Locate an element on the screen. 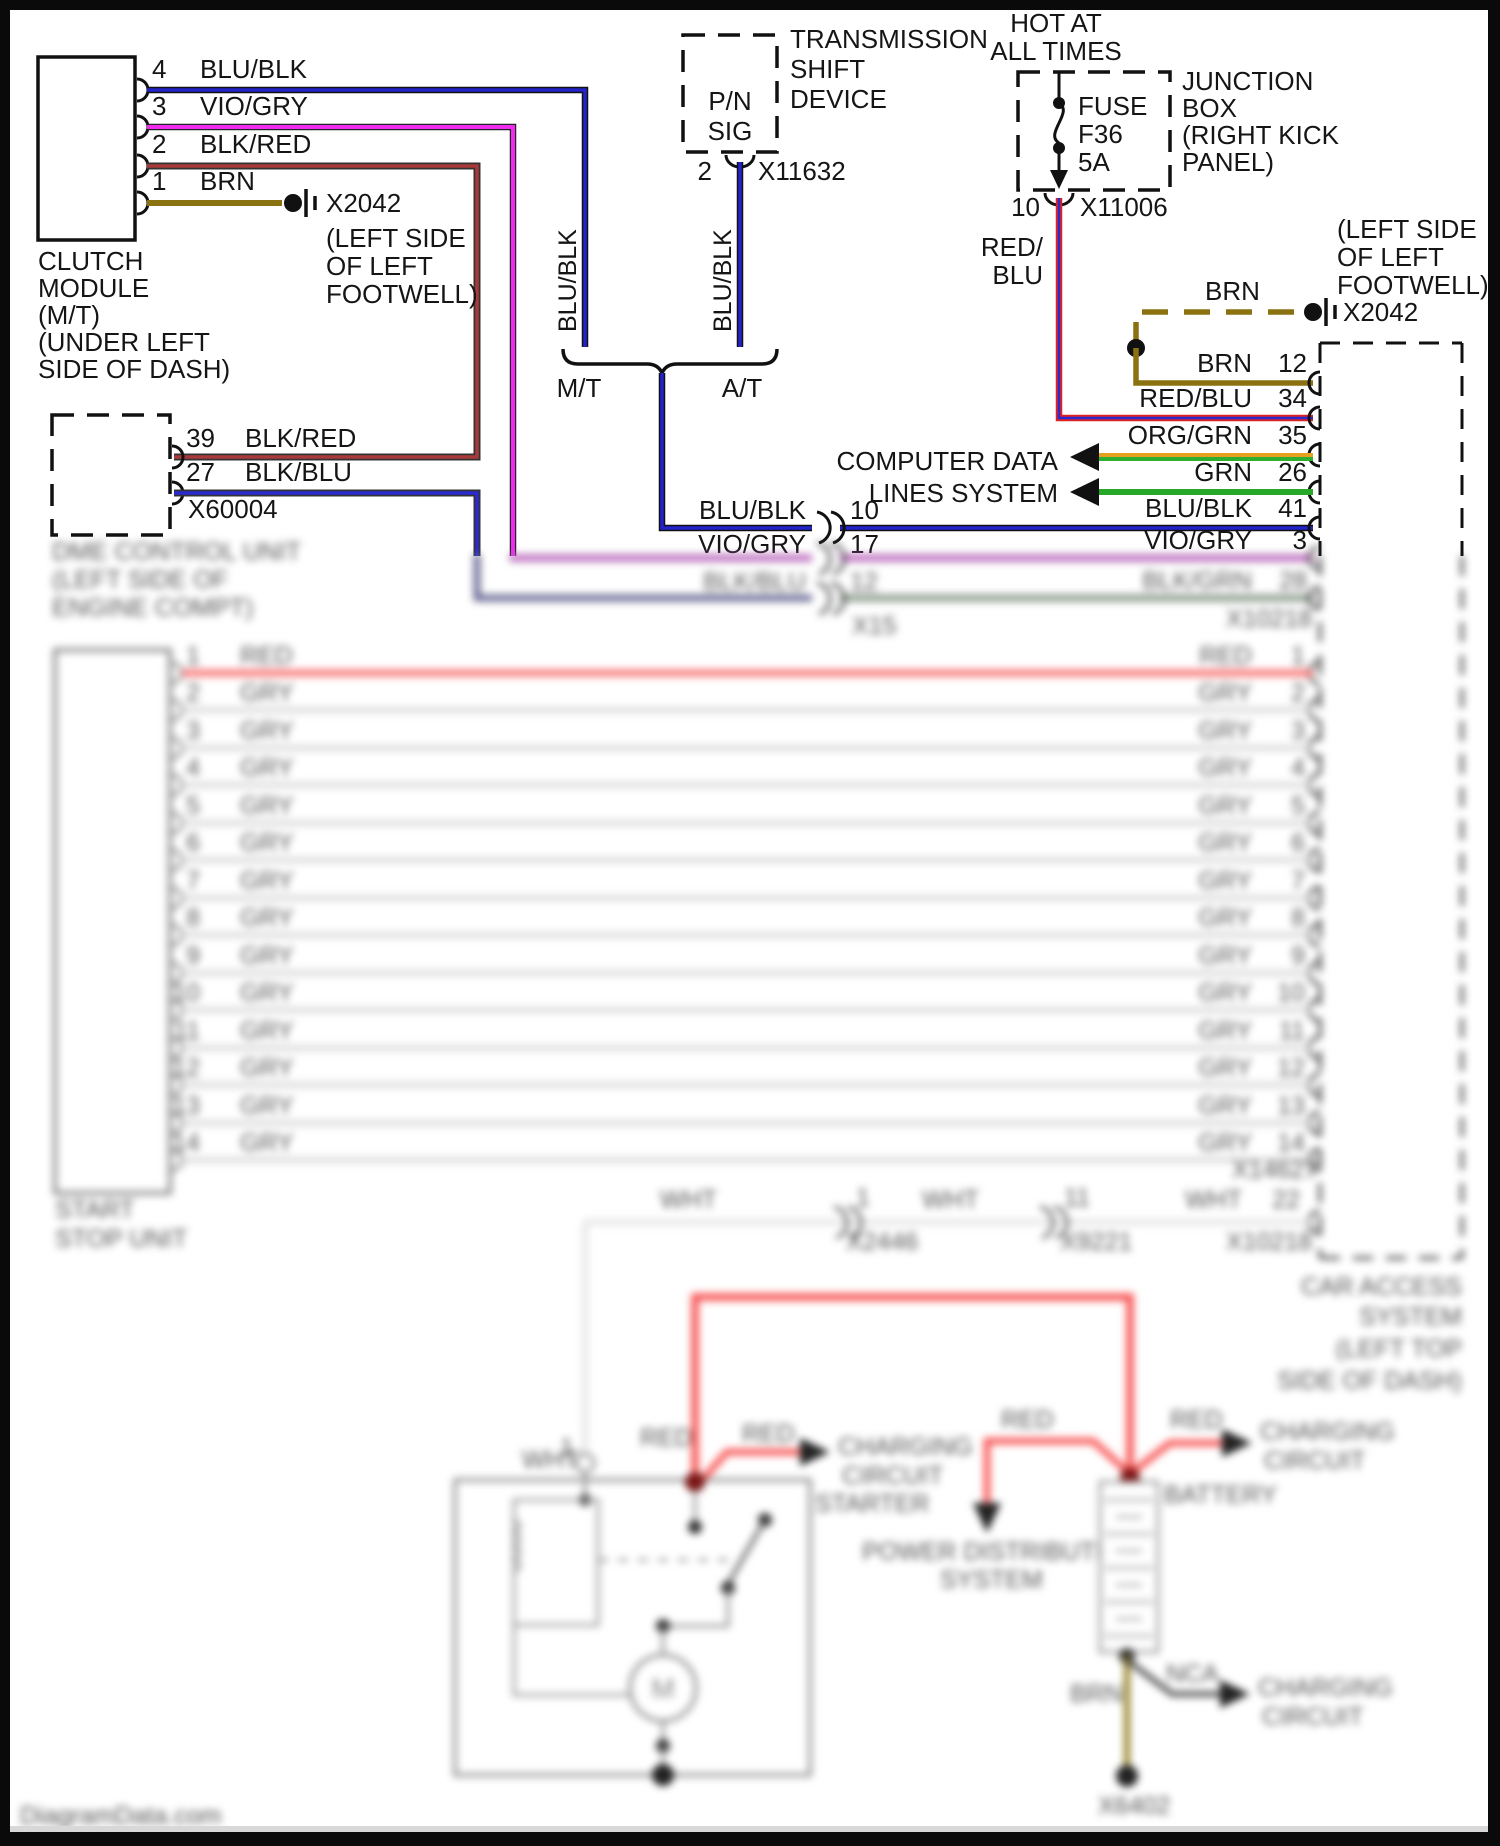 The image size is (1500, 1846). clutch-pin4-color: BLU/BLK is located at coordinates (254, 69).